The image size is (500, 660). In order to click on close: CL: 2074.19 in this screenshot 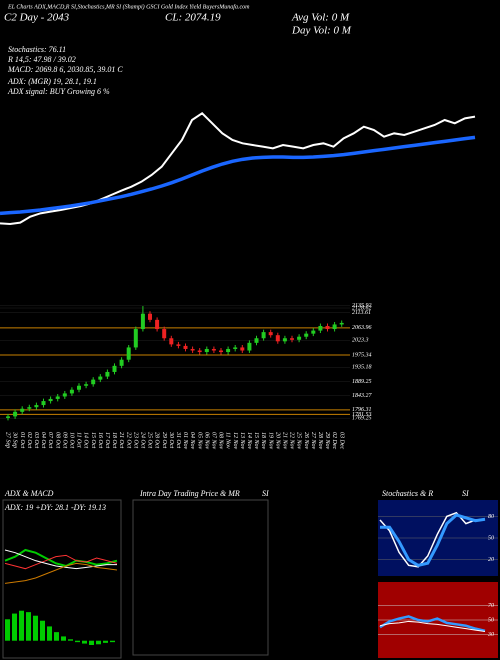, I will do `click(193, 18)`.